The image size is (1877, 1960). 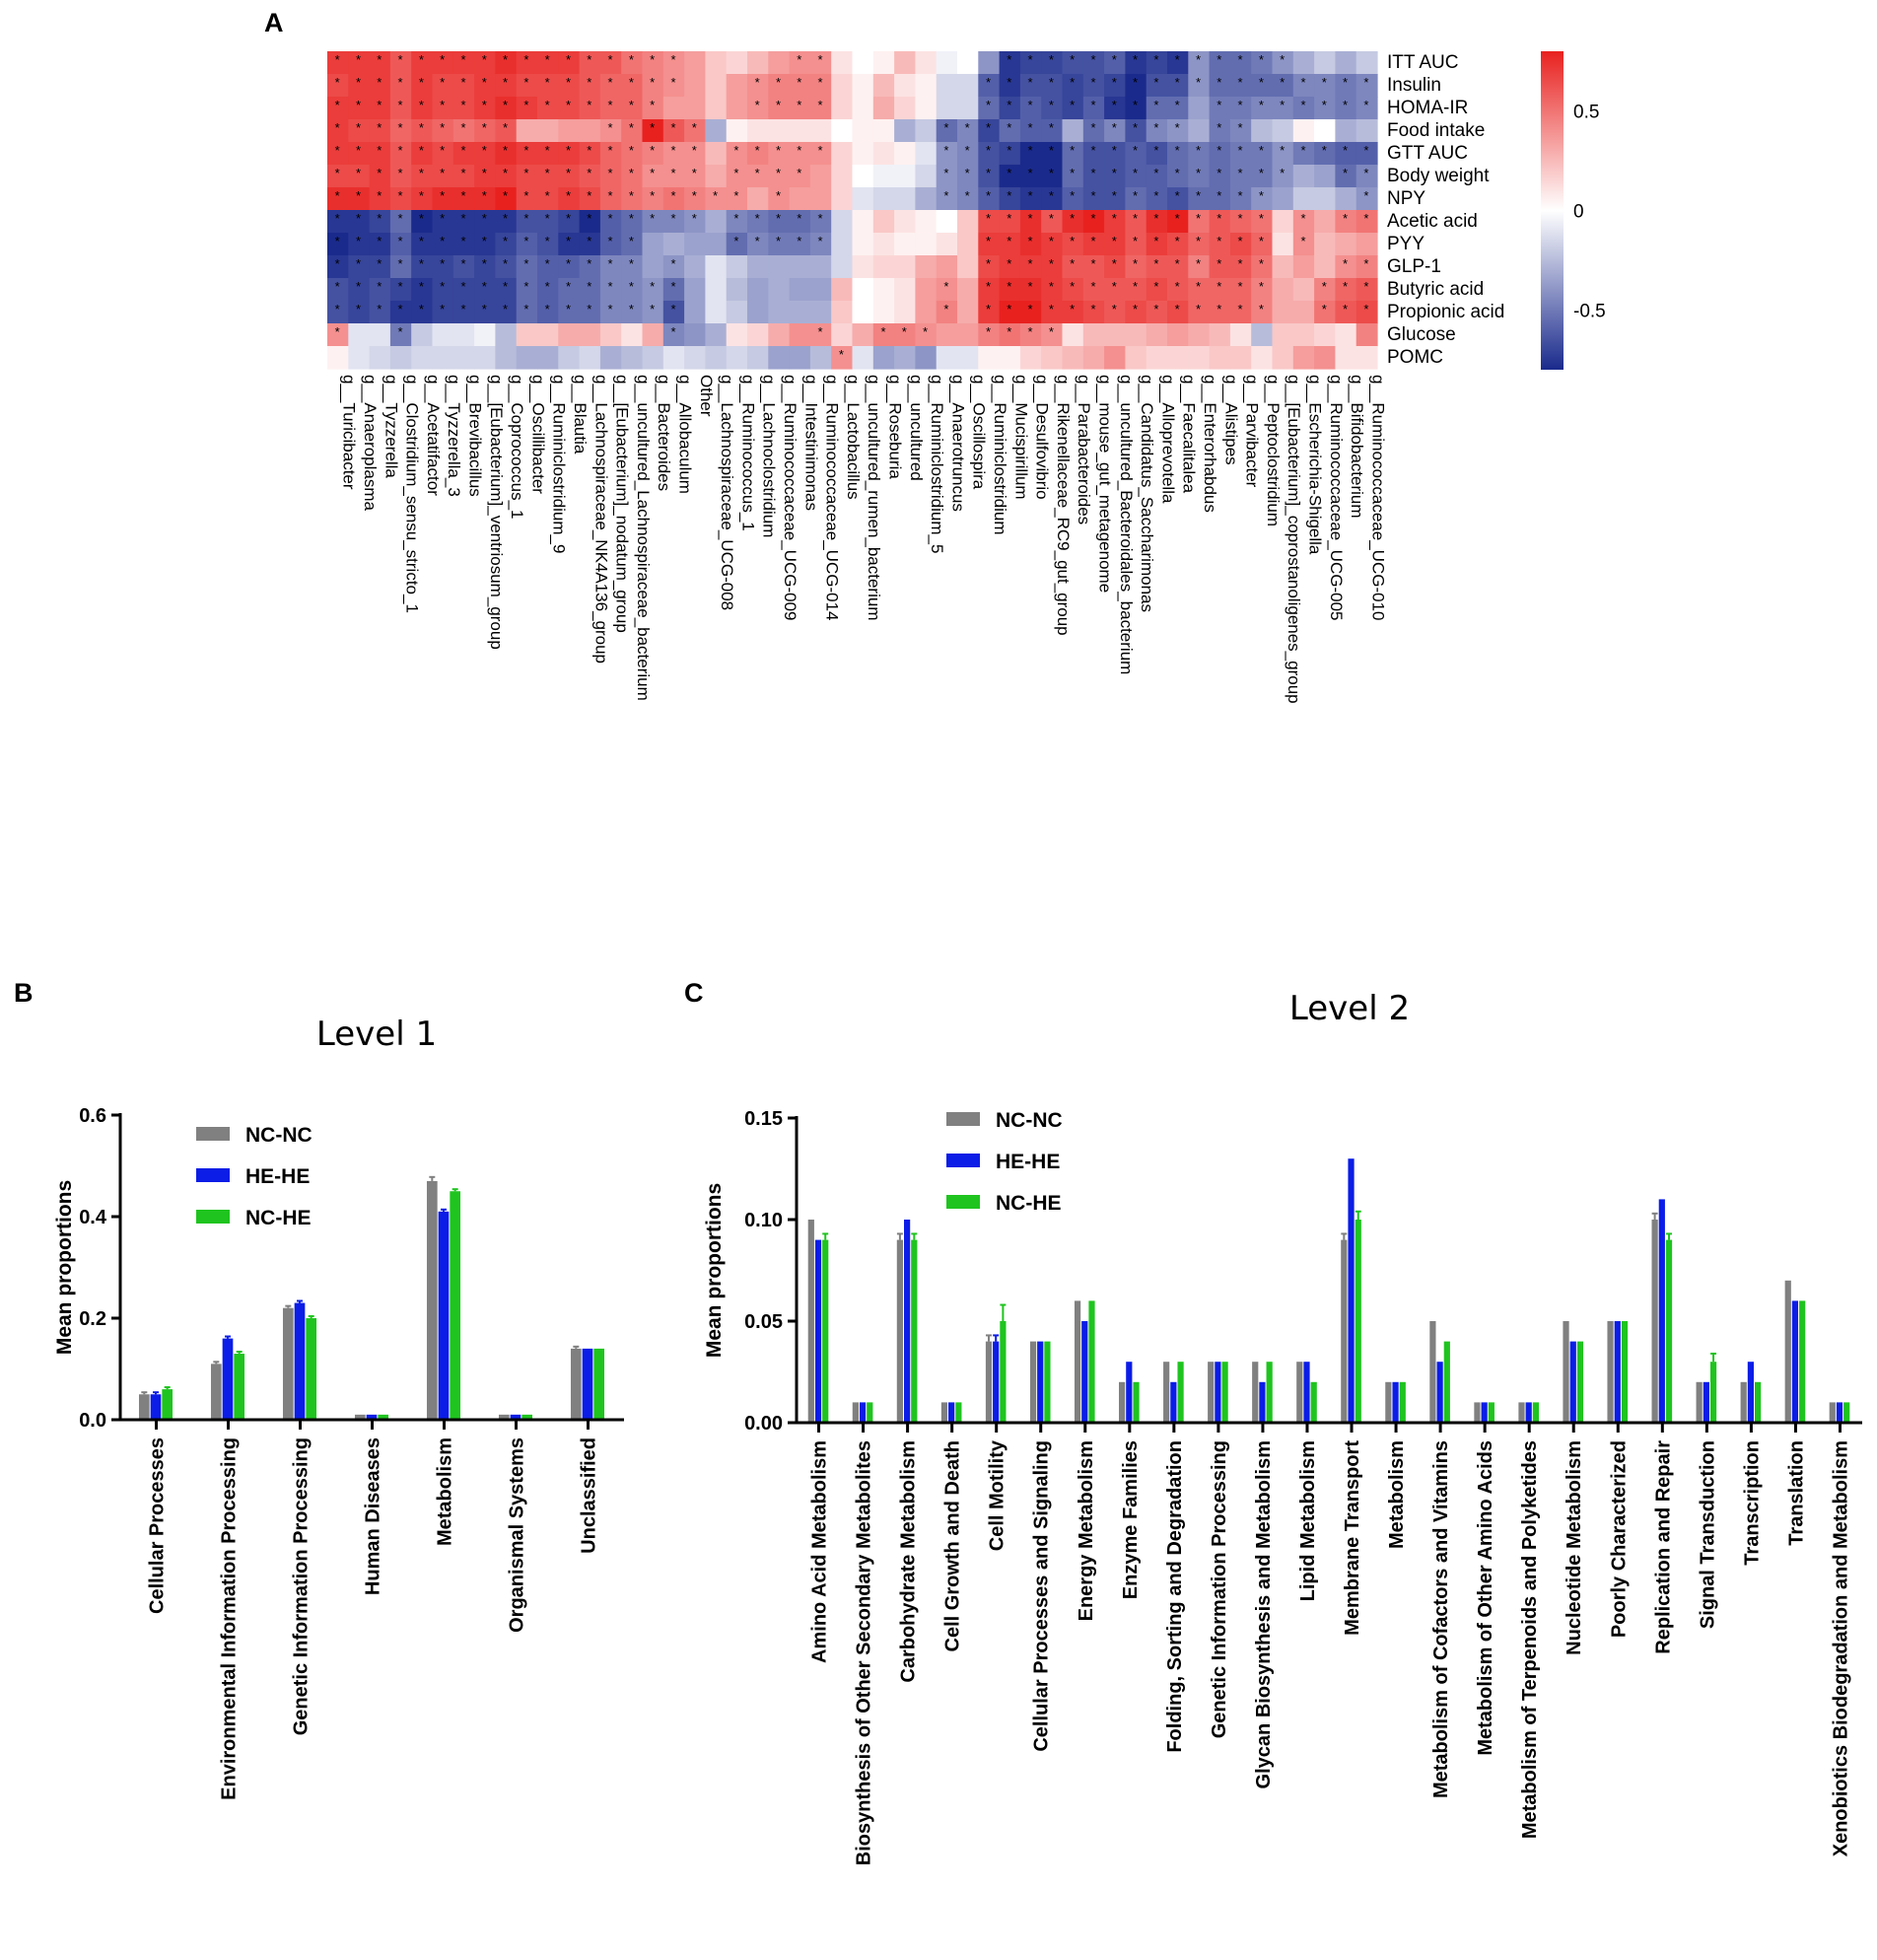 I want to click on legend-swatch, so click(x=213, y=1175).